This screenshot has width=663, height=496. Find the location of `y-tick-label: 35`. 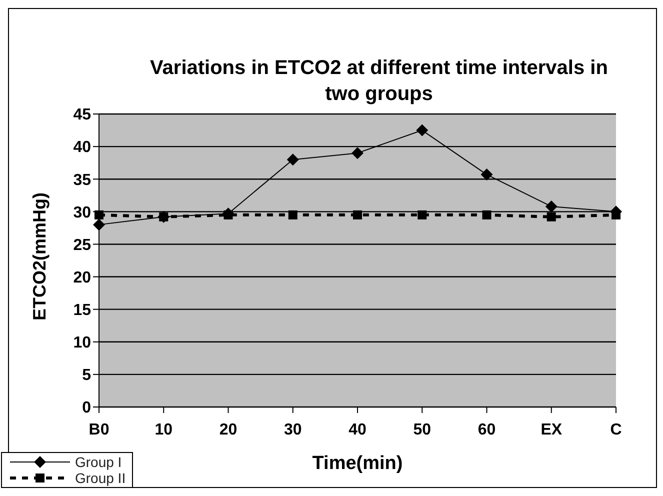

y-tick-label: 35 is located at coordinates (82, 180).